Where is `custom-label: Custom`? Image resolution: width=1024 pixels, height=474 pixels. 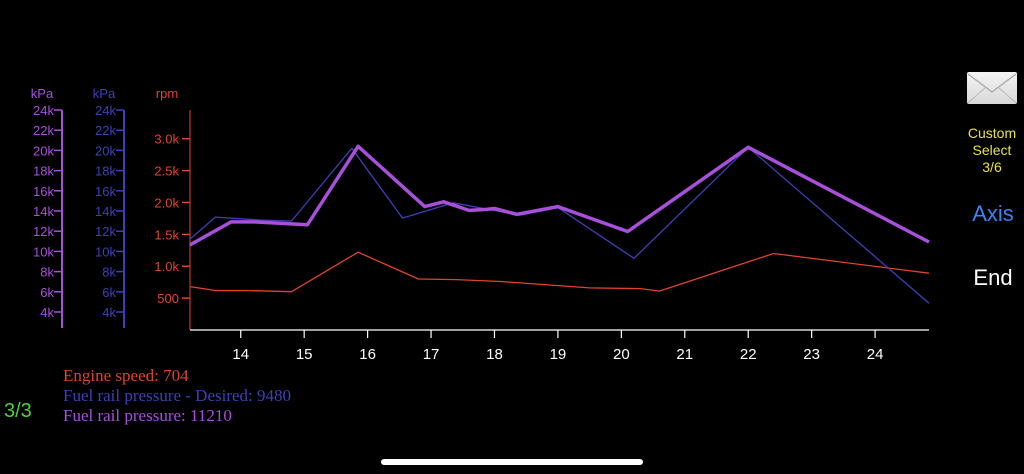 custom-label: Custom is located at coordinates (992, 133).